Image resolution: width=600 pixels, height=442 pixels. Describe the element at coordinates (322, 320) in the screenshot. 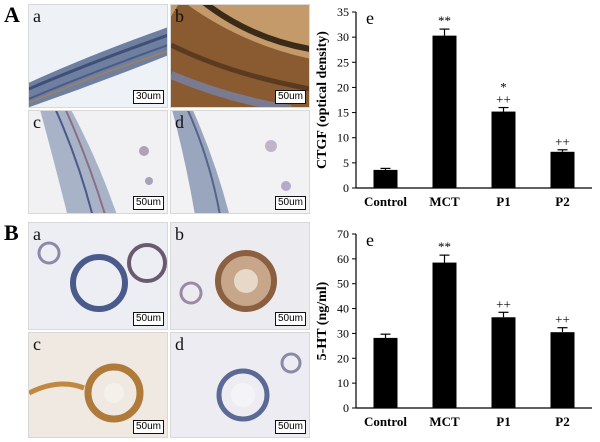

I see `y-axis-label: 5-HT (ng/ml)` at that location.